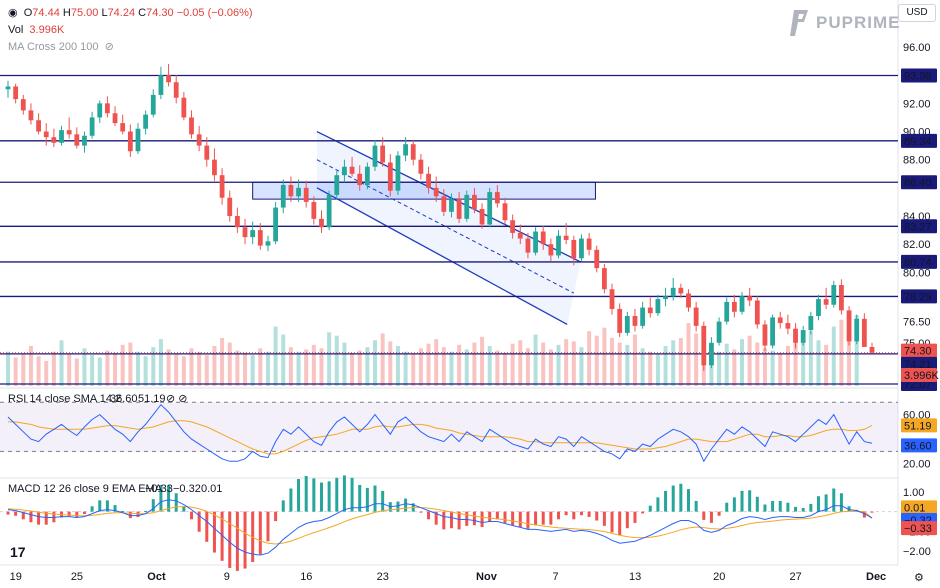  What do you see at coordinates (918, 227) in the screenshot?
I see `level-tag: 83.27` at bounding box center [918, 227].